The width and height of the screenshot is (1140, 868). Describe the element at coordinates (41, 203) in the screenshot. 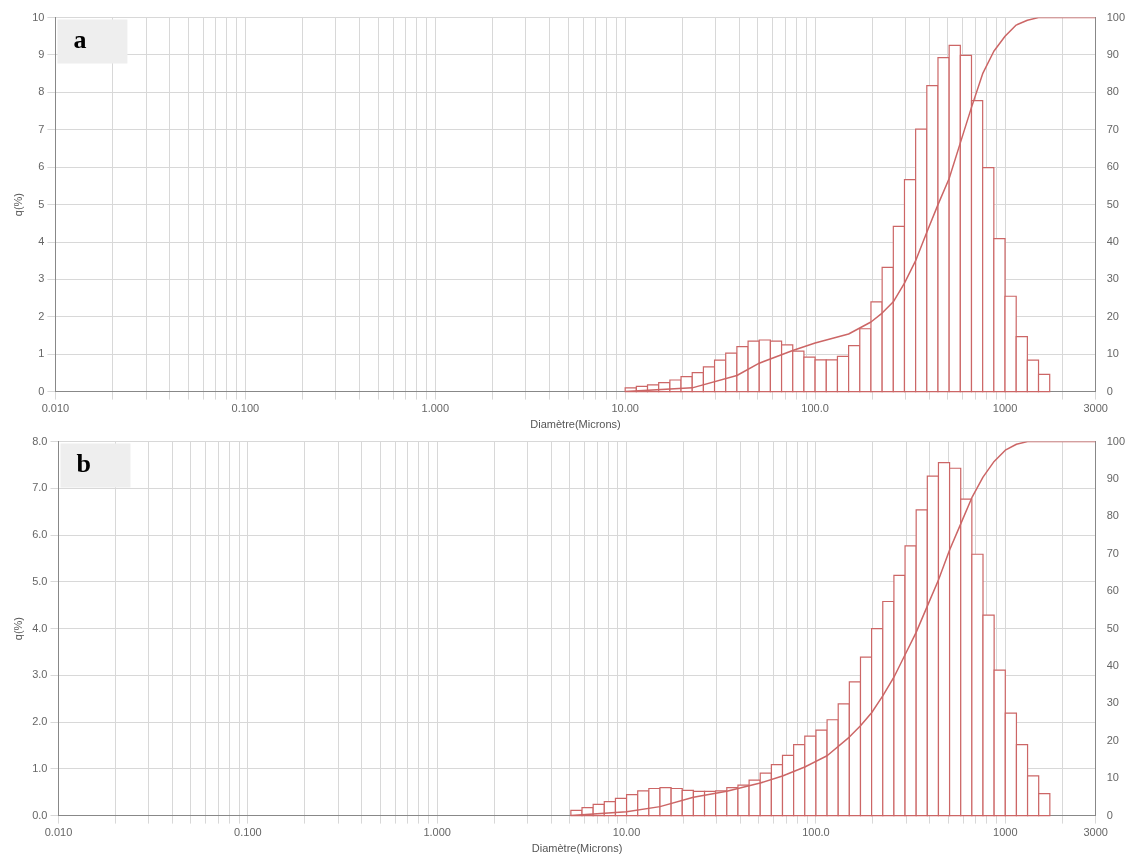

I see `y-tick-label: 5` at that location.